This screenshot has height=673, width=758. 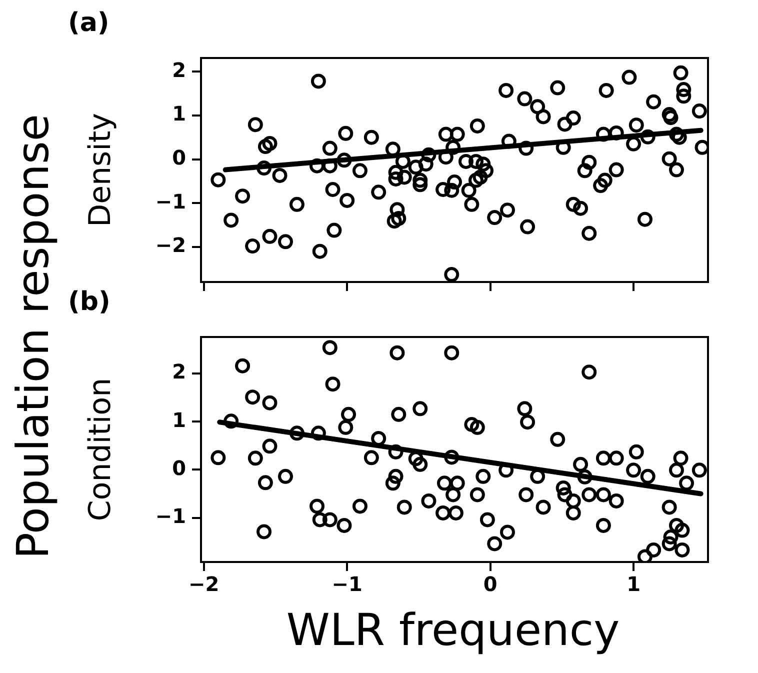 What do you see at coordinates (633, 584) in the screenshot?
I see `x-tick-label: 1` at bounding box center [633, 584].